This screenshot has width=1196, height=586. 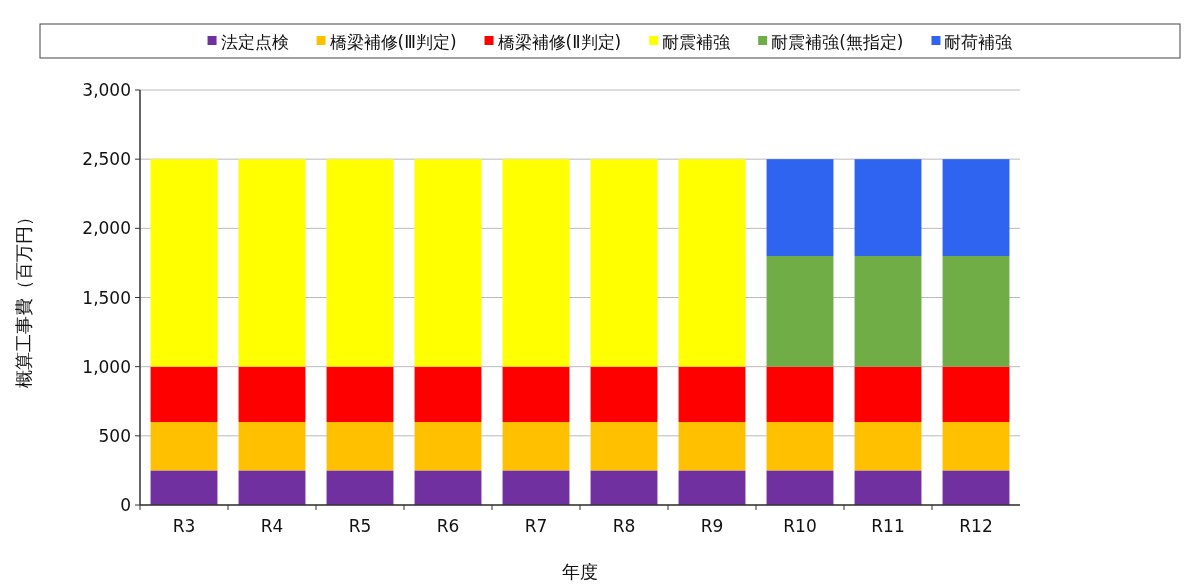 What do you see at coordinates (580, 571) in the screenshot?
I see `x-axis-title: 年度` at bounding box center [580, 571].